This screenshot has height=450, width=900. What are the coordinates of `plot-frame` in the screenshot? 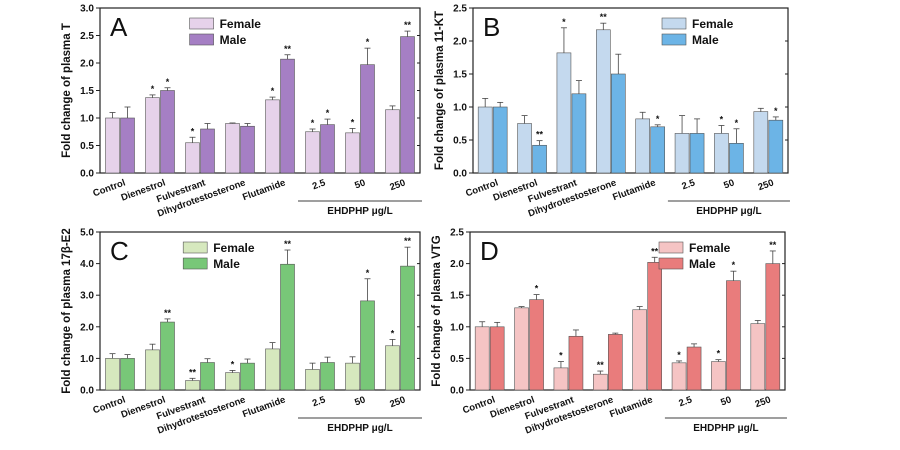 It's located at (630, 90).